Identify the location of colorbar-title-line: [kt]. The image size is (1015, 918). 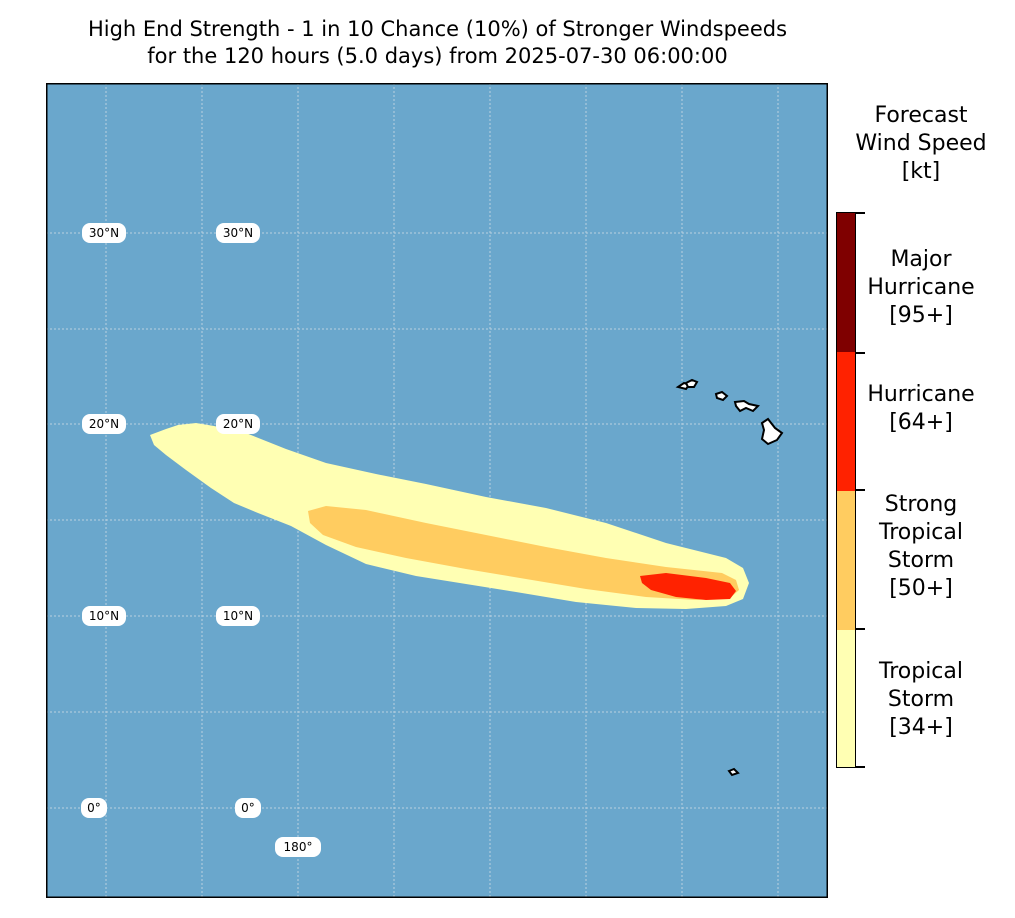
(921, 171).